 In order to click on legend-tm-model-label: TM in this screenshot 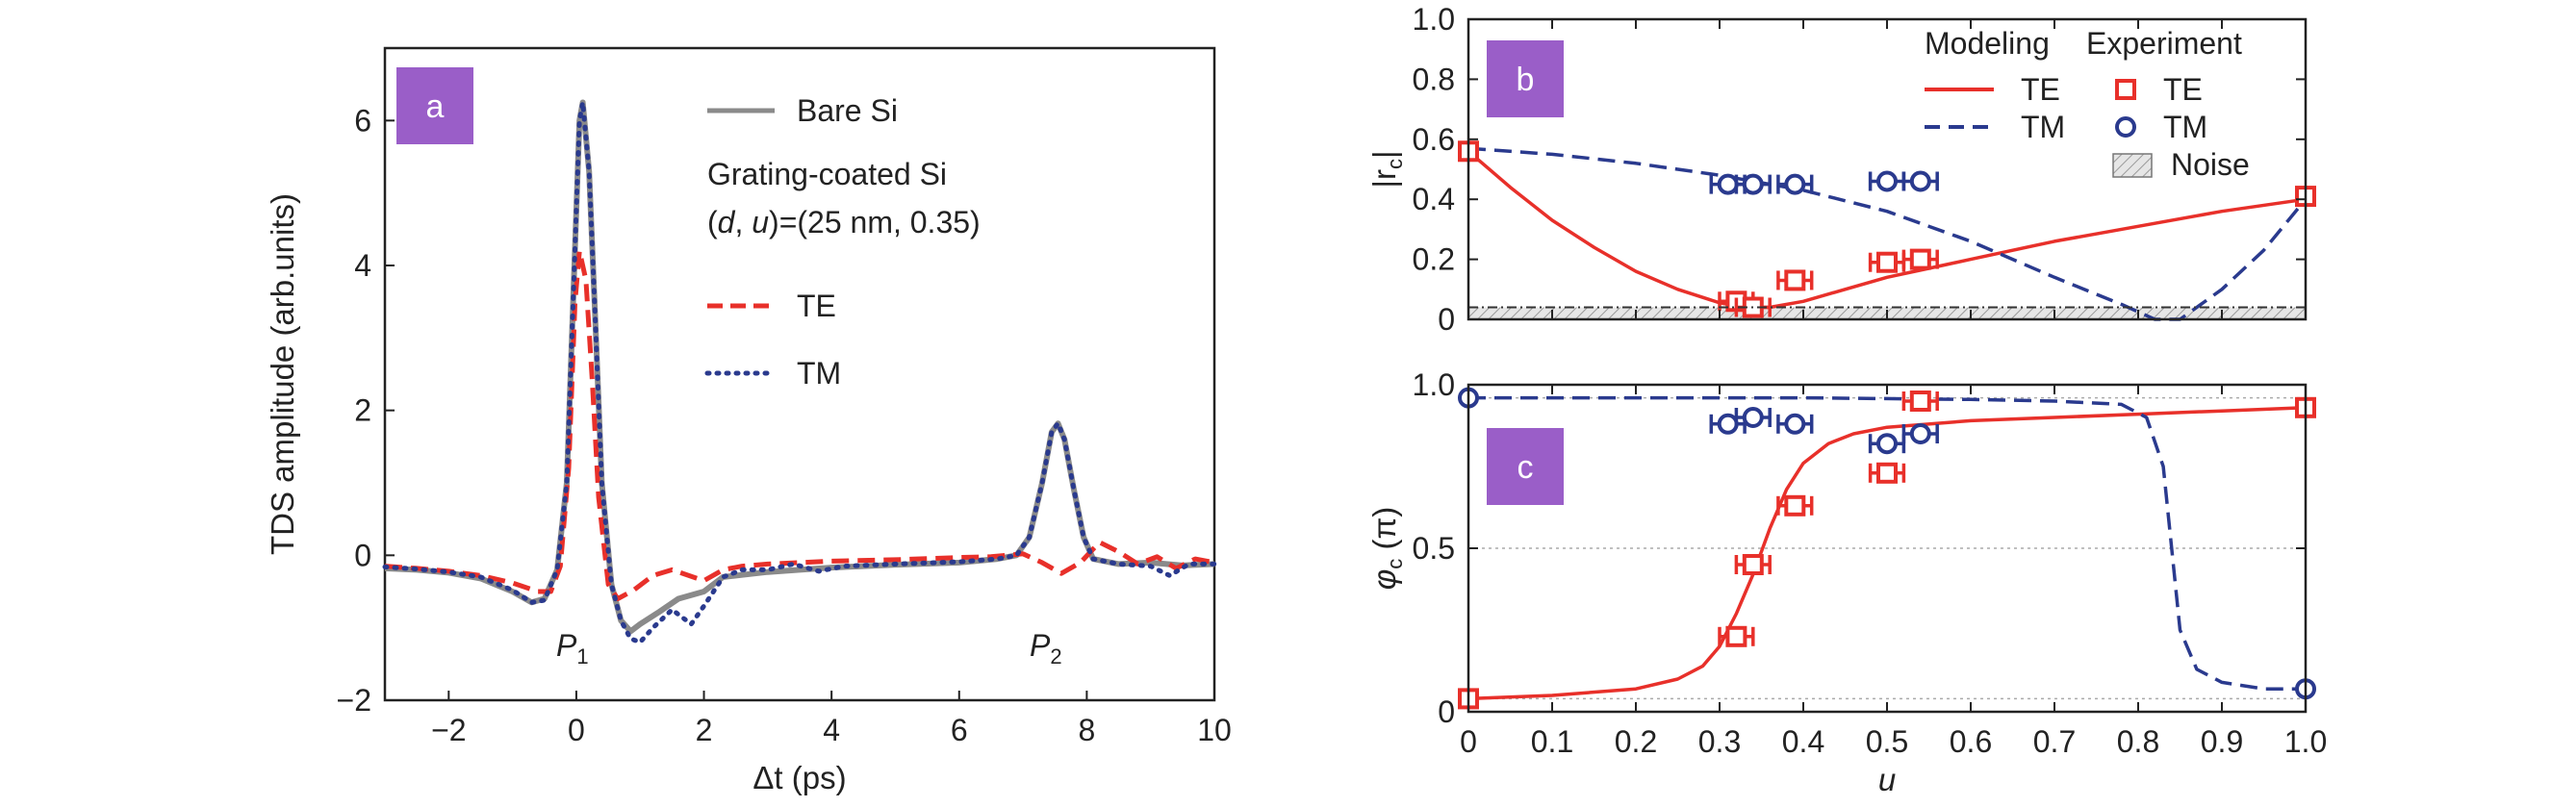, I will do `click(2043, 127)`.